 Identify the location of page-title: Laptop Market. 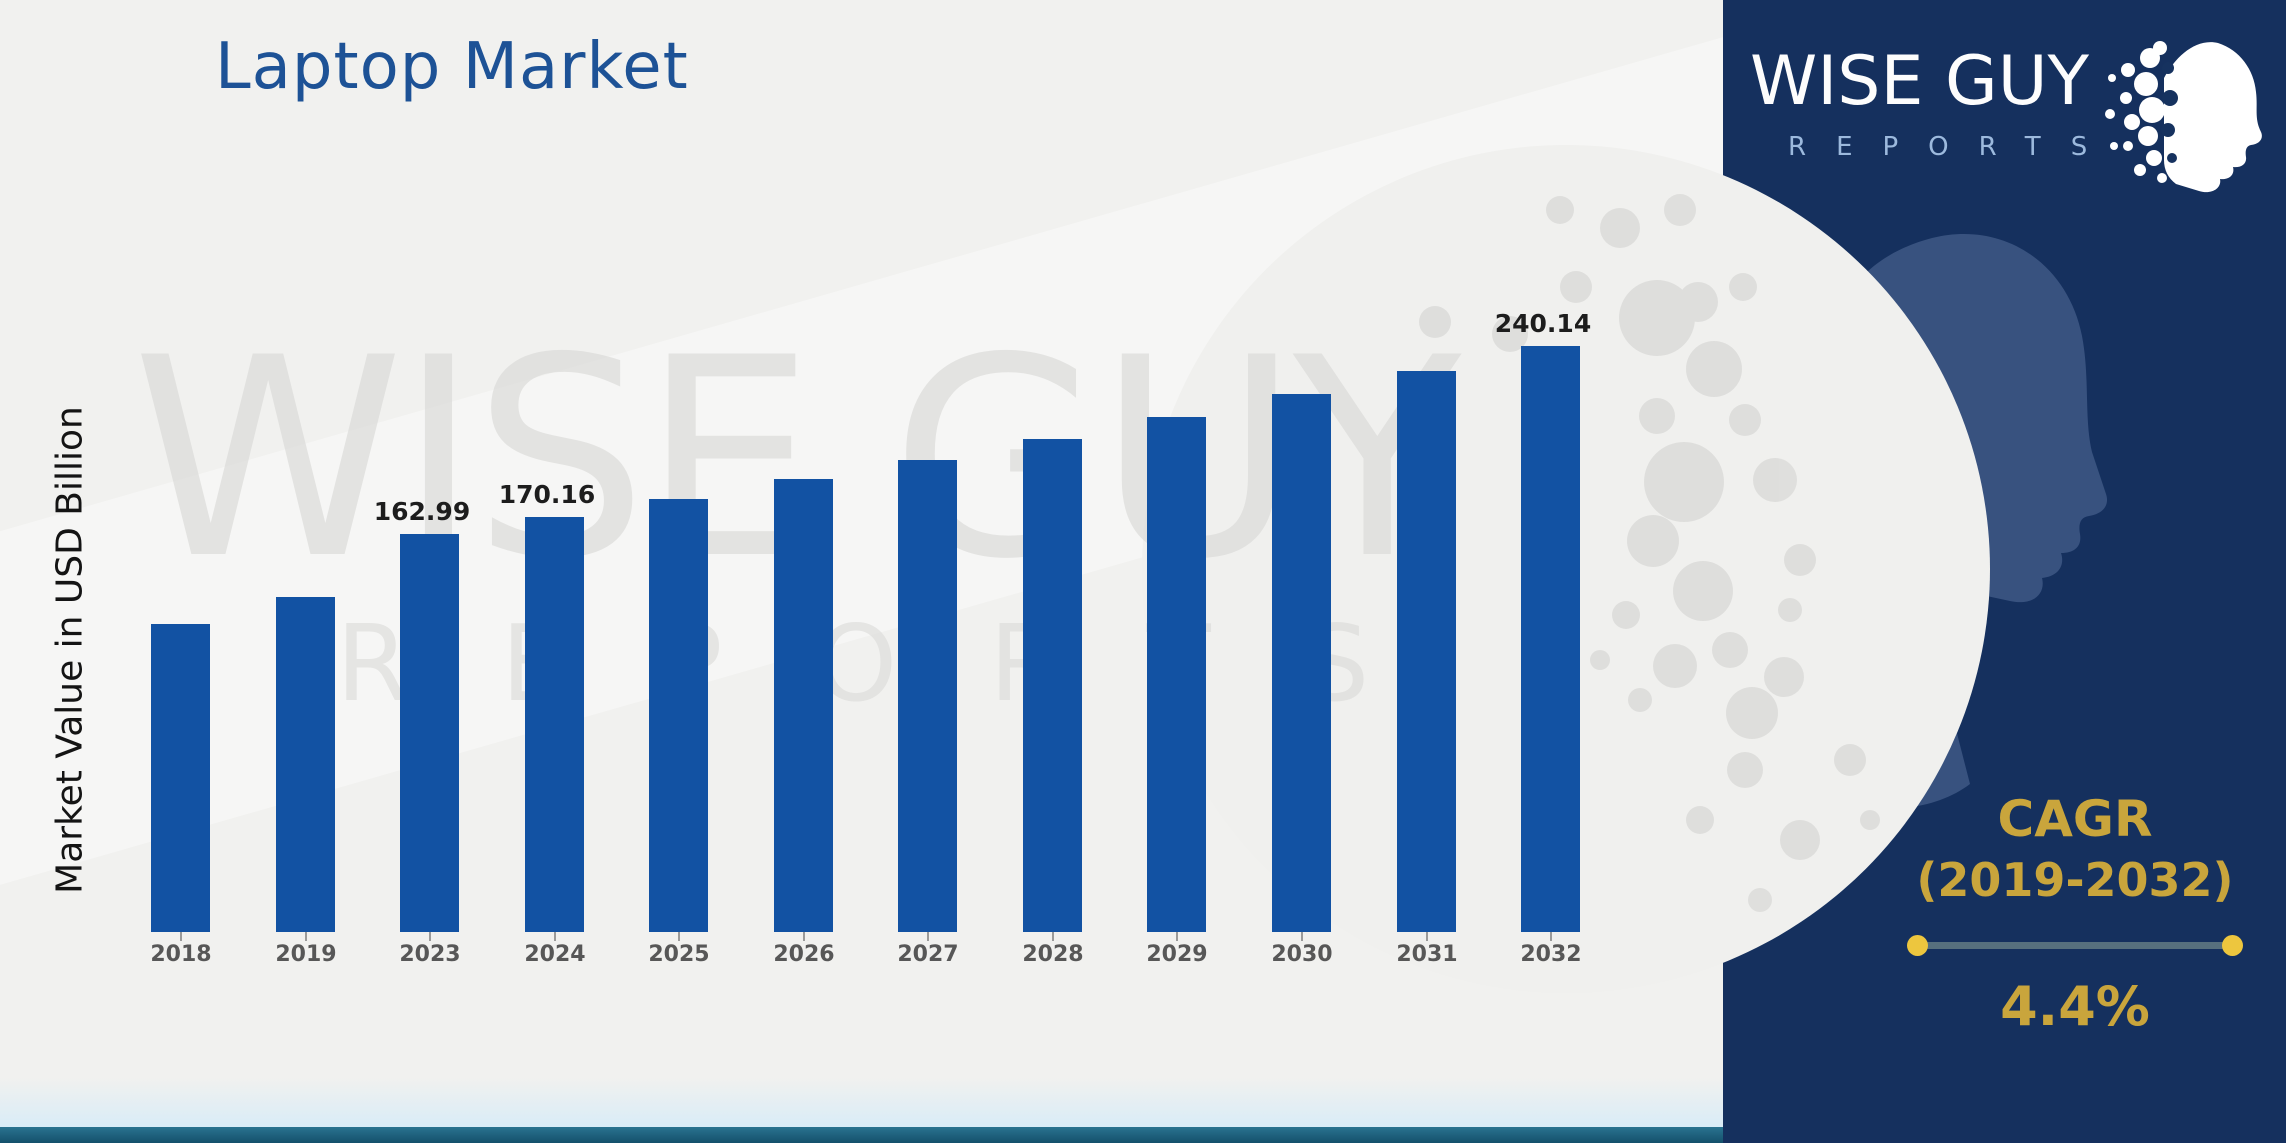
(452, 67).